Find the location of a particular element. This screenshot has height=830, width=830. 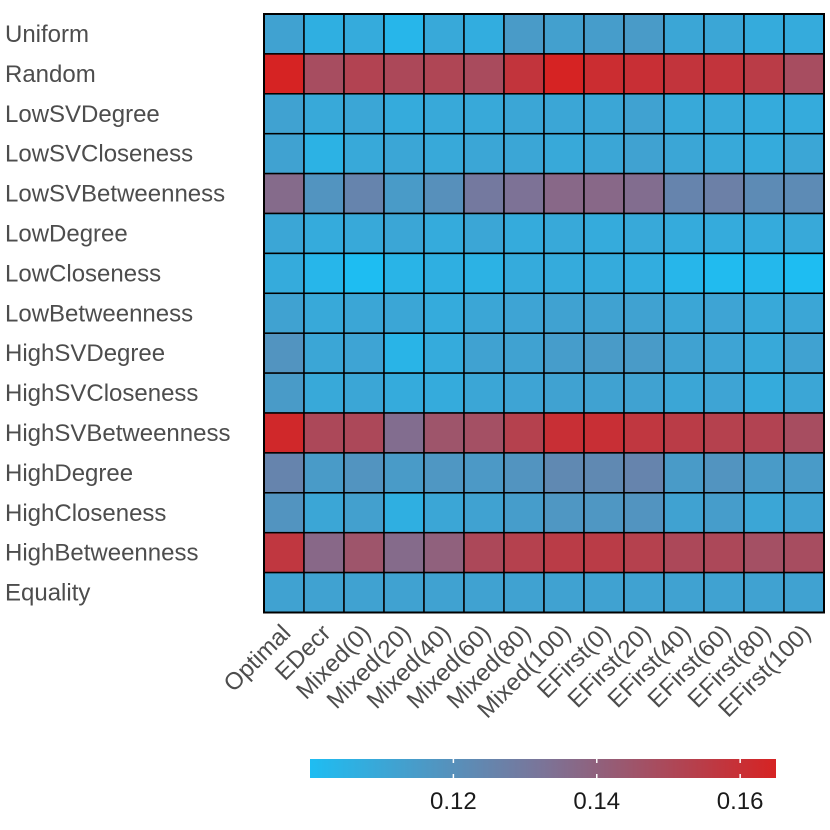

row-label: Equality is located at coordinates (47, 593).